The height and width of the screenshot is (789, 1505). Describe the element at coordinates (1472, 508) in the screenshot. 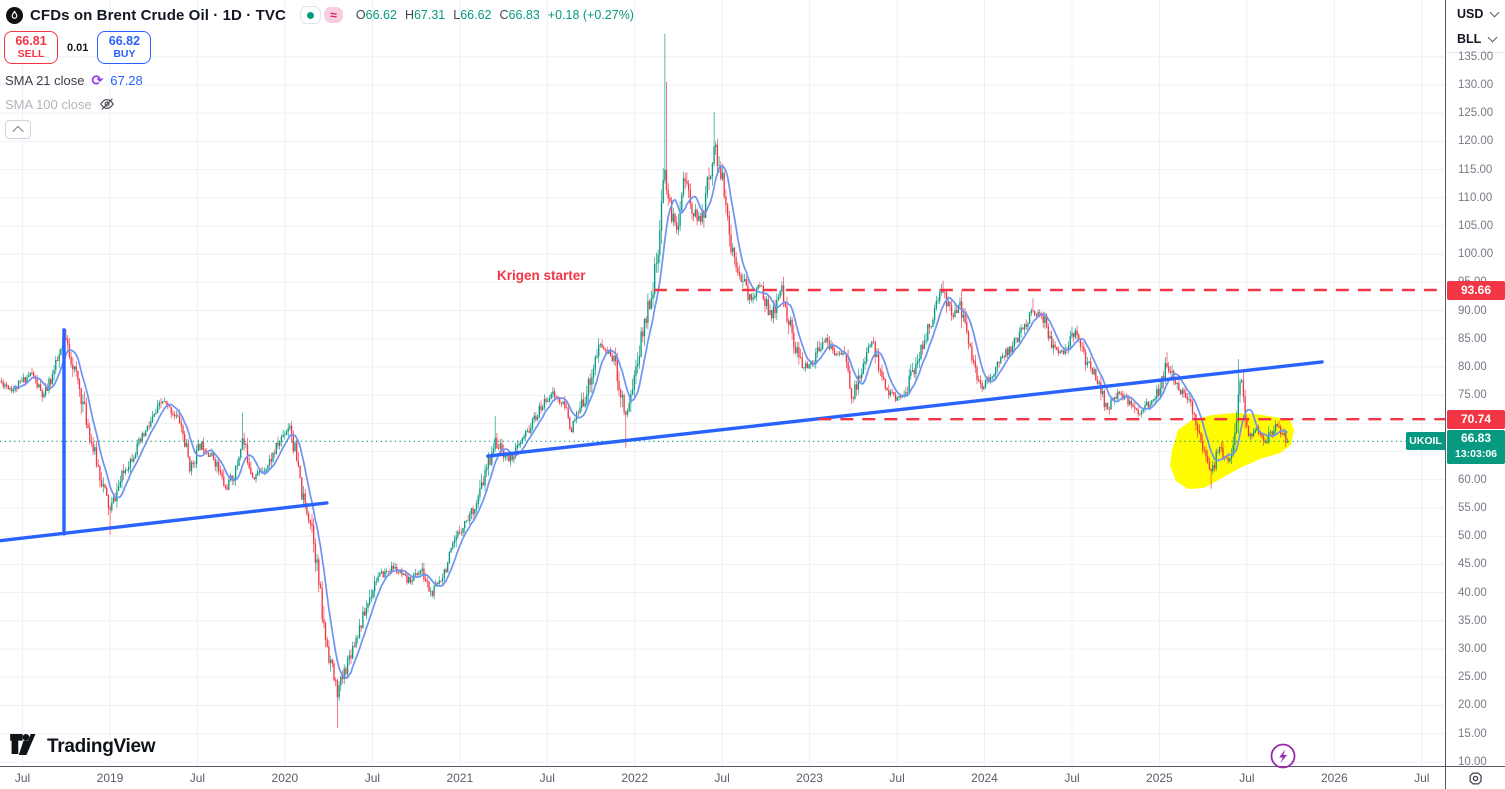

I see `price-tick: 55.00` at that location.